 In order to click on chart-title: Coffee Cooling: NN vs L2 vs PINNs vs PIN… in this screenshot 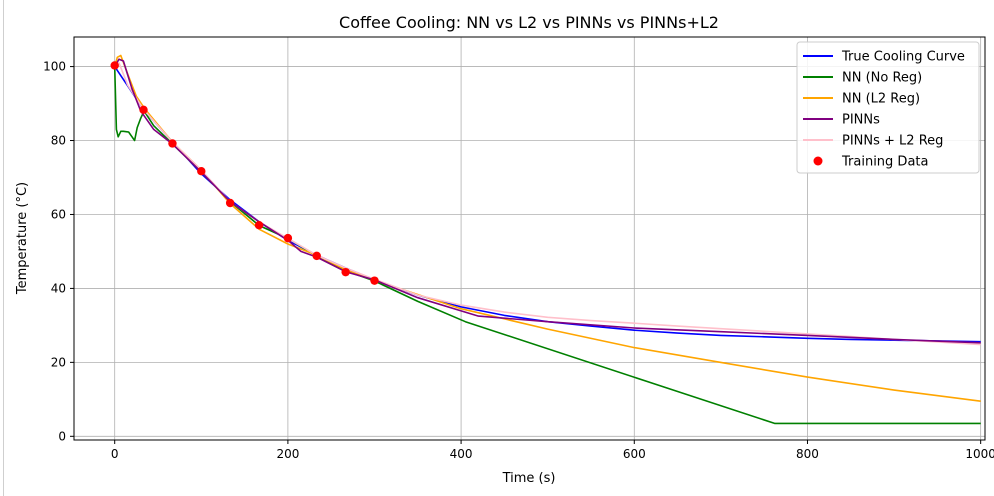, I will do `click(529, 22)`.